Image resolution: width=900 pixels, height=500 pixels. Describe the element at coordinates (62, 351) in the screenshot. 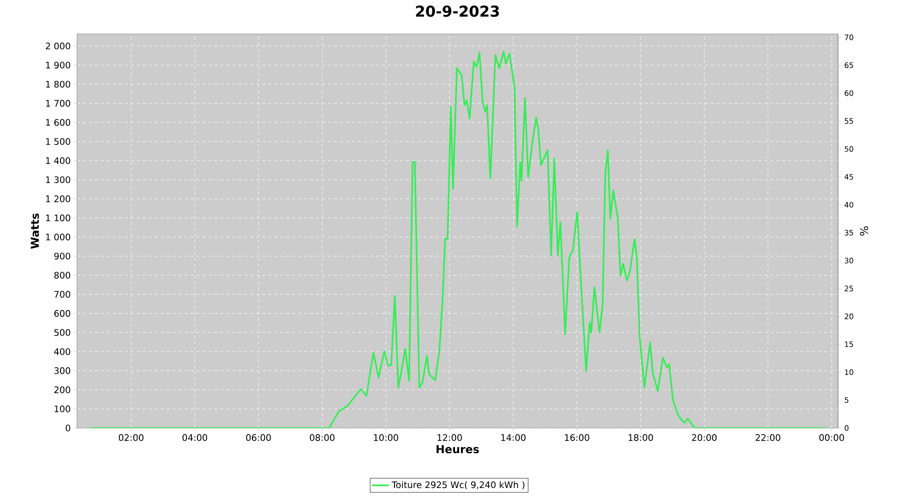

I see `y-tick-label: 400` at that location.